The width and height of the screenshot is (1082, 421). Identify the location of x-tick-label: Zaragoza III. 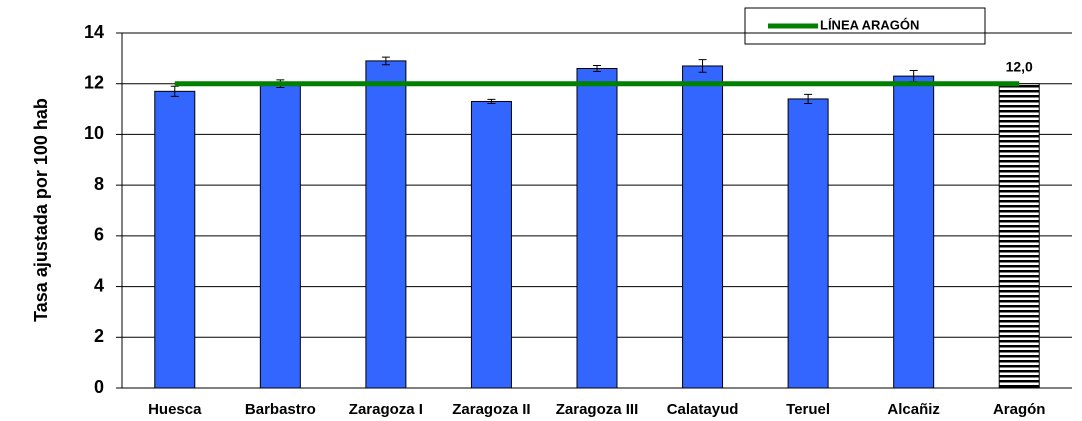
(597, 409).